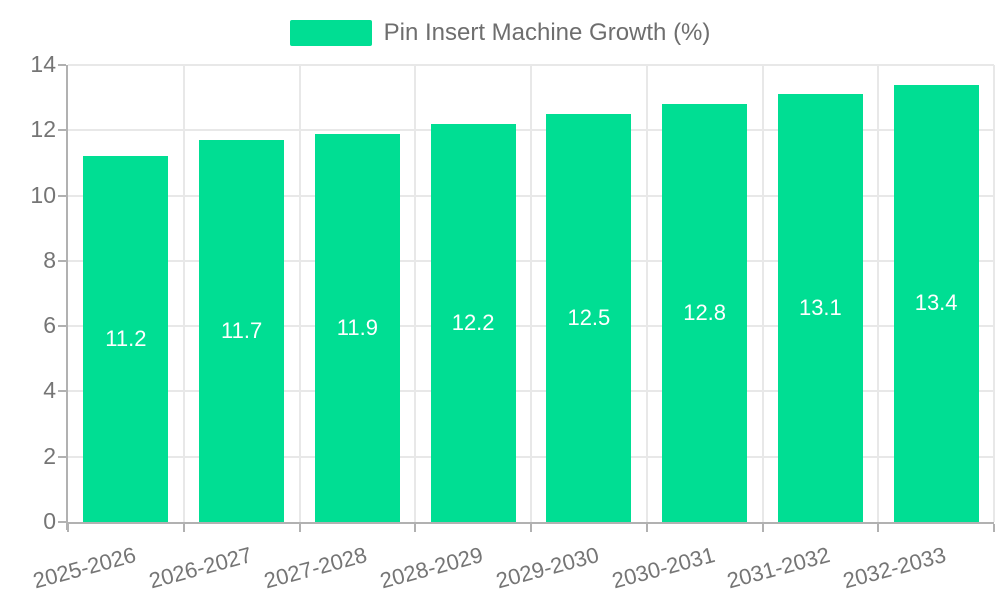 The image size is (1000, 600). I want to click on legend: Pin Insert Machine Growth (%), so click(500, 33).